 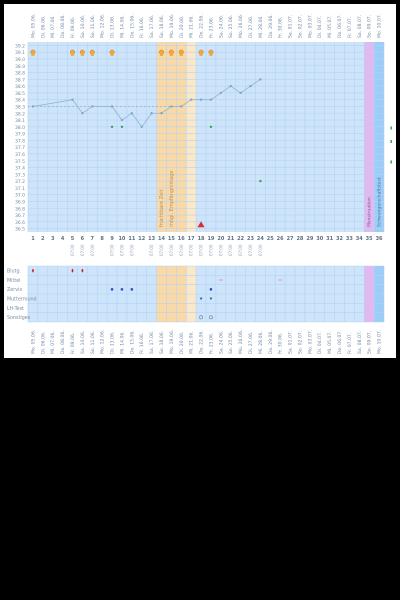 What do you see at coordinates (103, 342) in the screenshot?
I see `bottom-date-label: Mo. 12.06.` at bounding box center [103, 342].